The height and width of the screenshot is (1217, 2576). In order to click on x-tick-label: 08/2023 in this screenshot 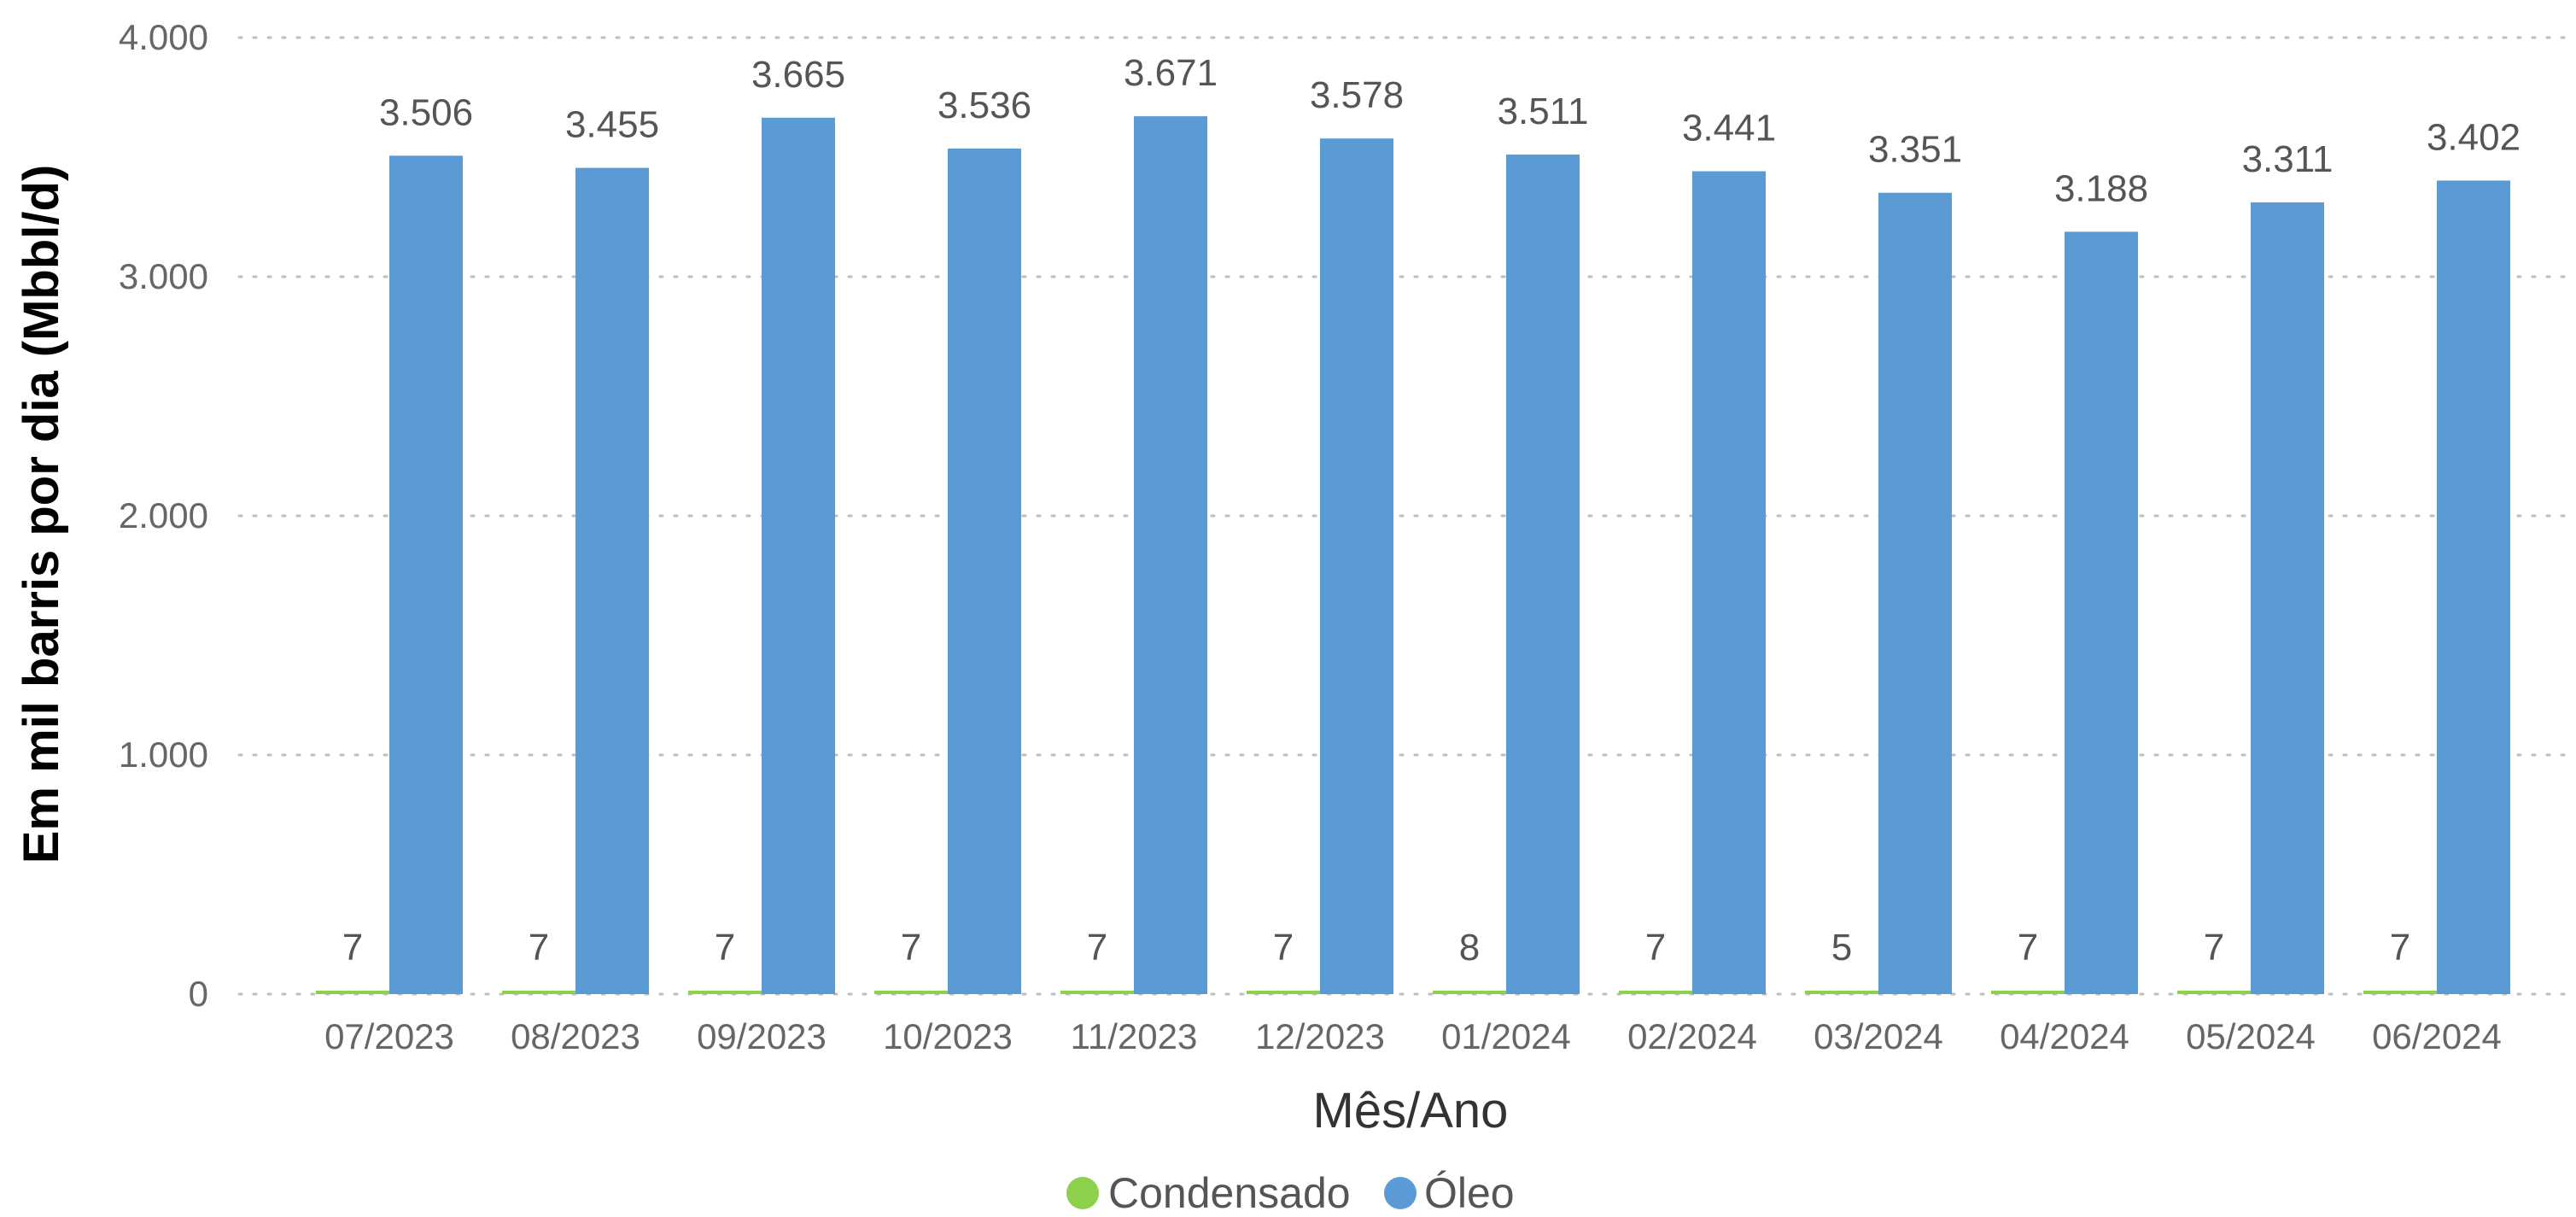, I will do `click(575, 1036)`.